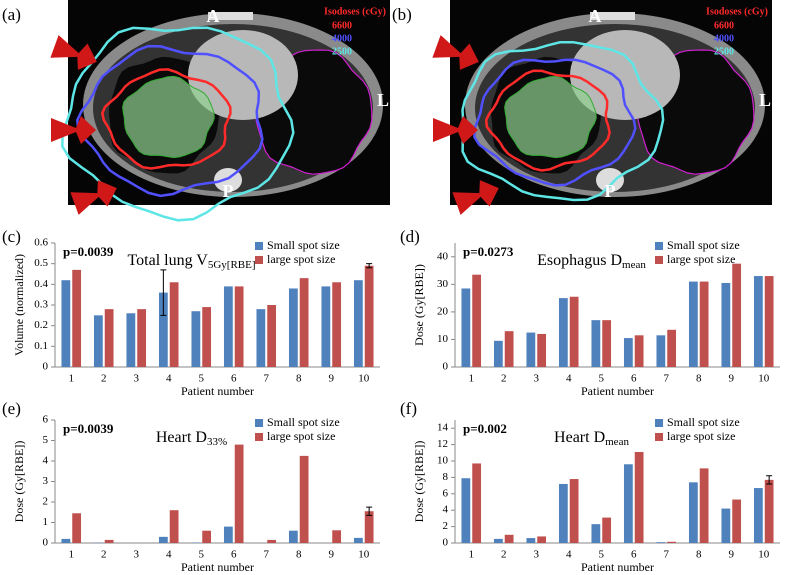  What do you see at coordinates (41, 325) in the screenshot?
I see `y-tick-label: 0.2` at bounding box center [41, 325].